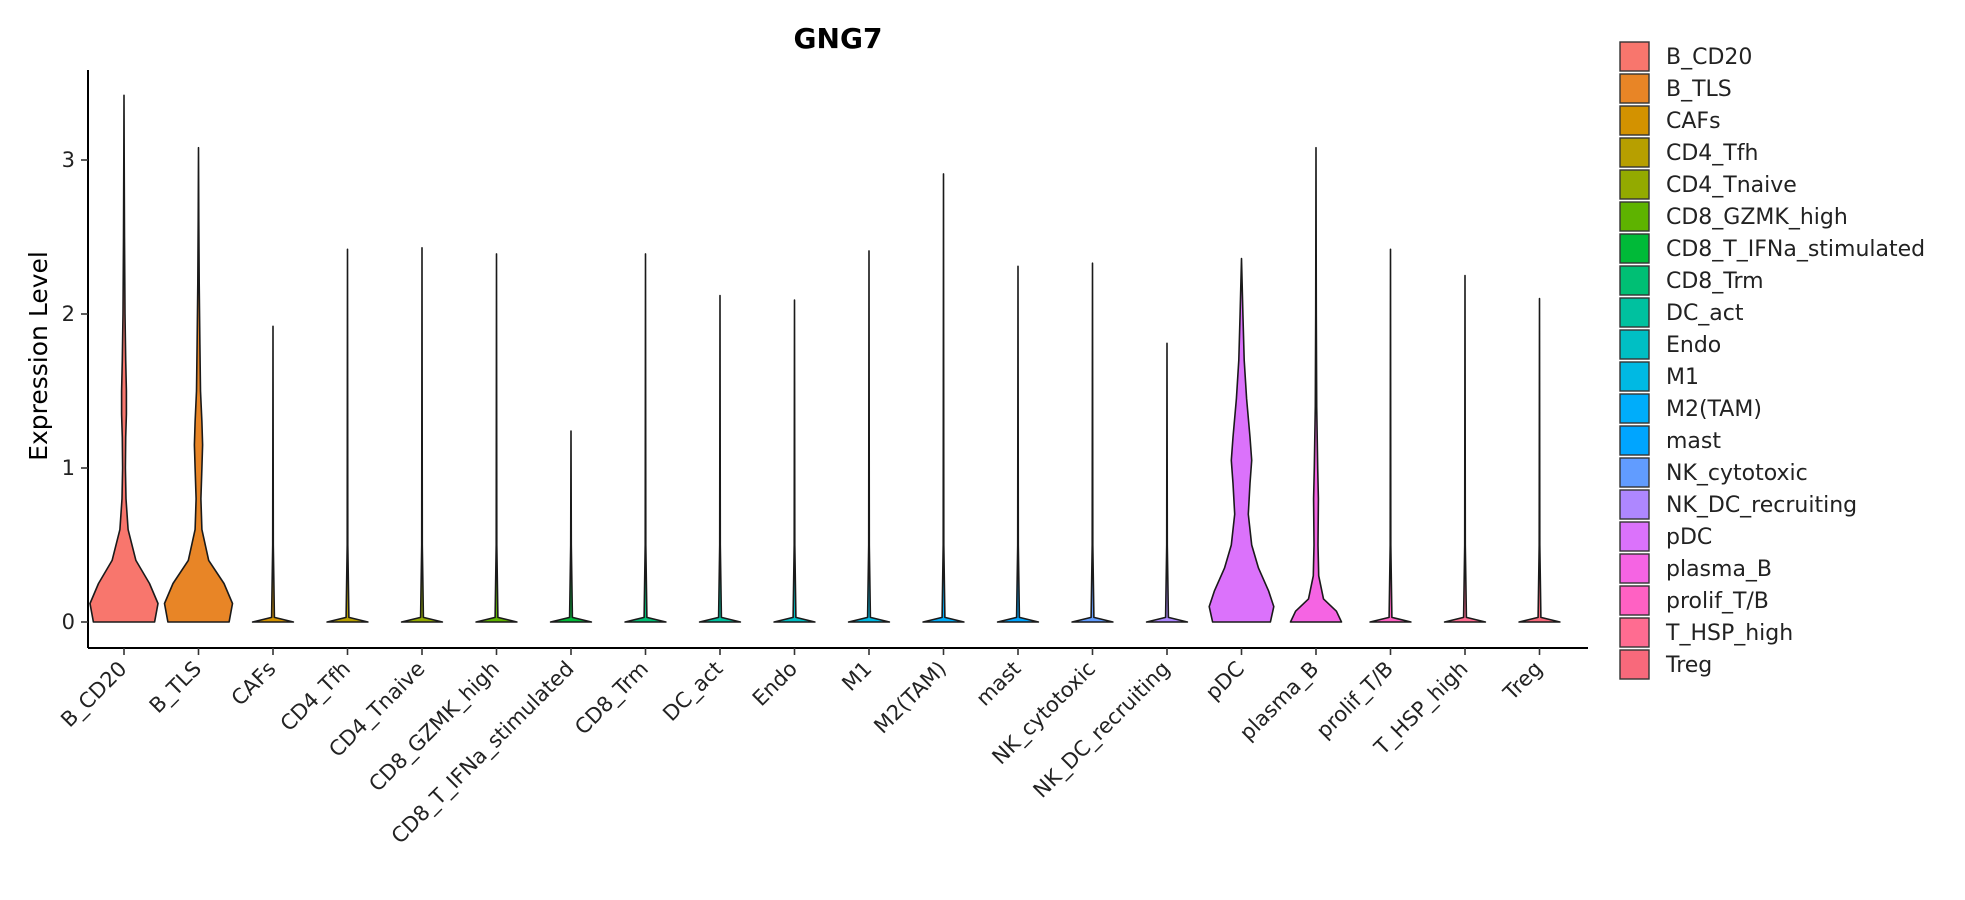 This screenshot has width=1965, height=900. Describe the element at coordinates (1634, 248) in the screenshot. I see `legend-key-CD8_T_IFNa_stimulated` at that location.